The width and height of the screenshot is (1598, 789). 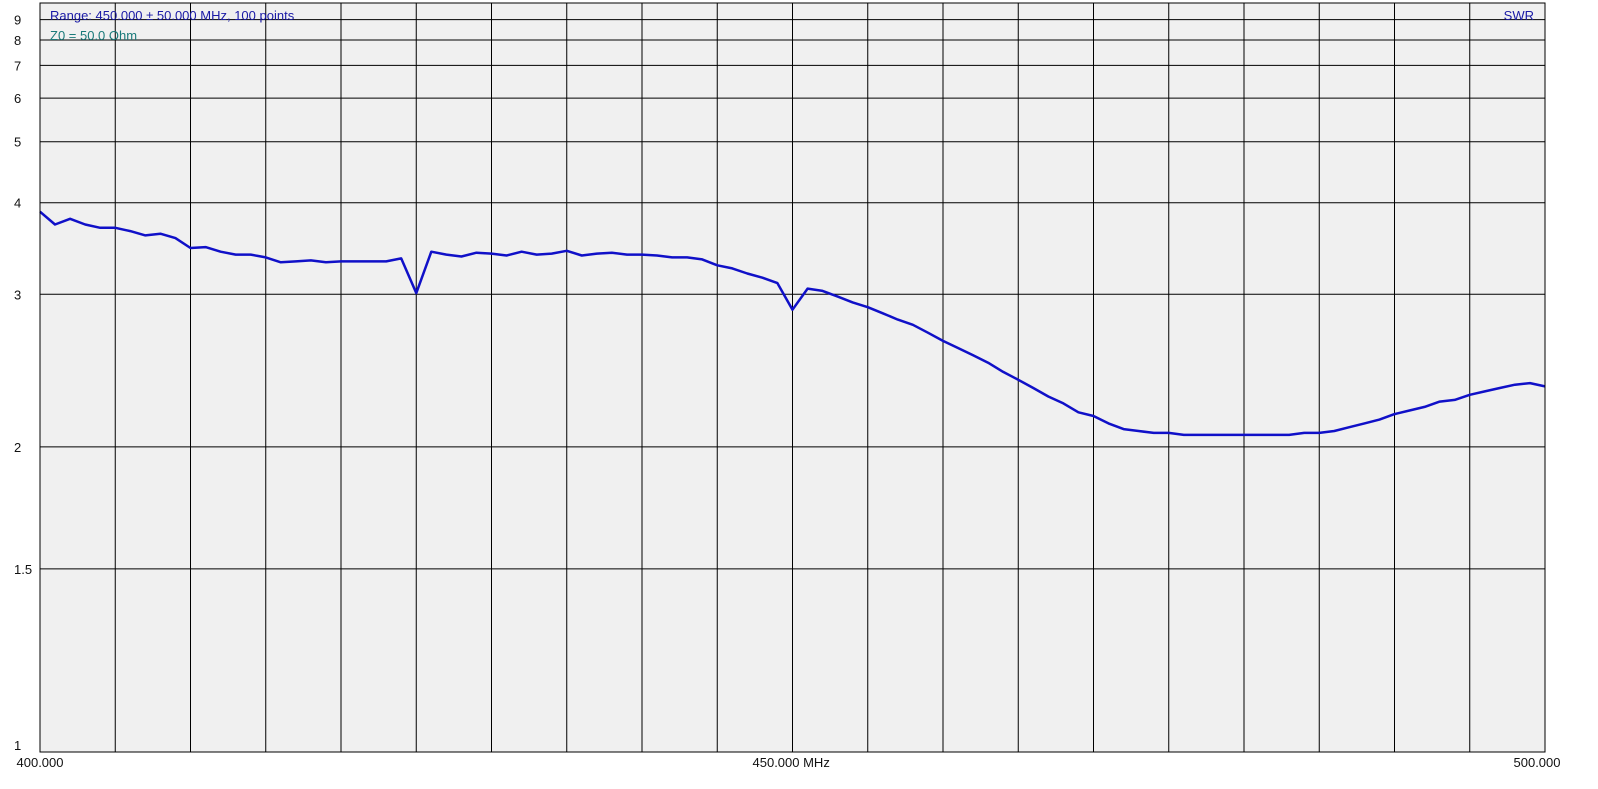 I want to click on y-tick-label: 8, so click(x=17, y=40).